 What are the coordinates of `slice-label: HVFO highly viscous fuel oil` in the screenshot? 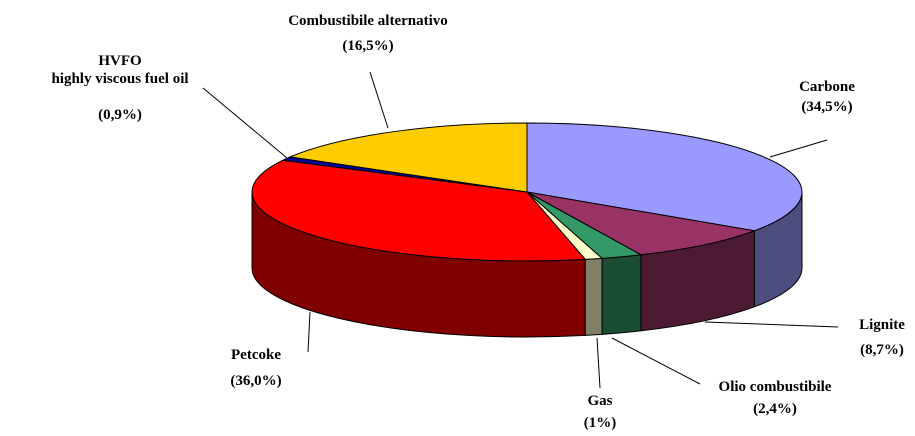 It's located at (120, 70).